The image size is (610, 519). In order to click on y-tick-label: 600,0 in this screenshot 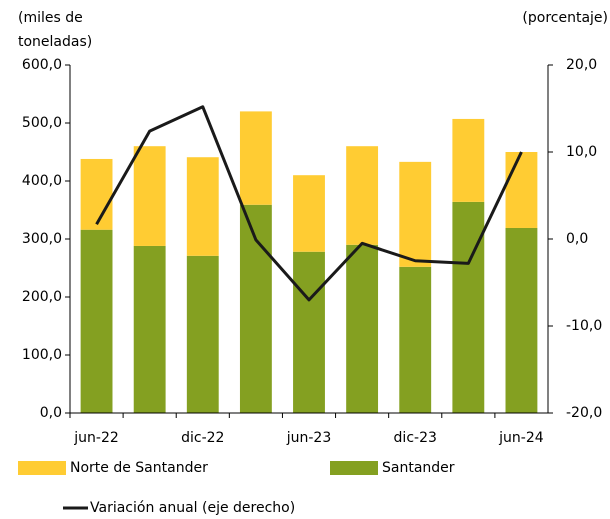, I will do `click(42, 65)`.